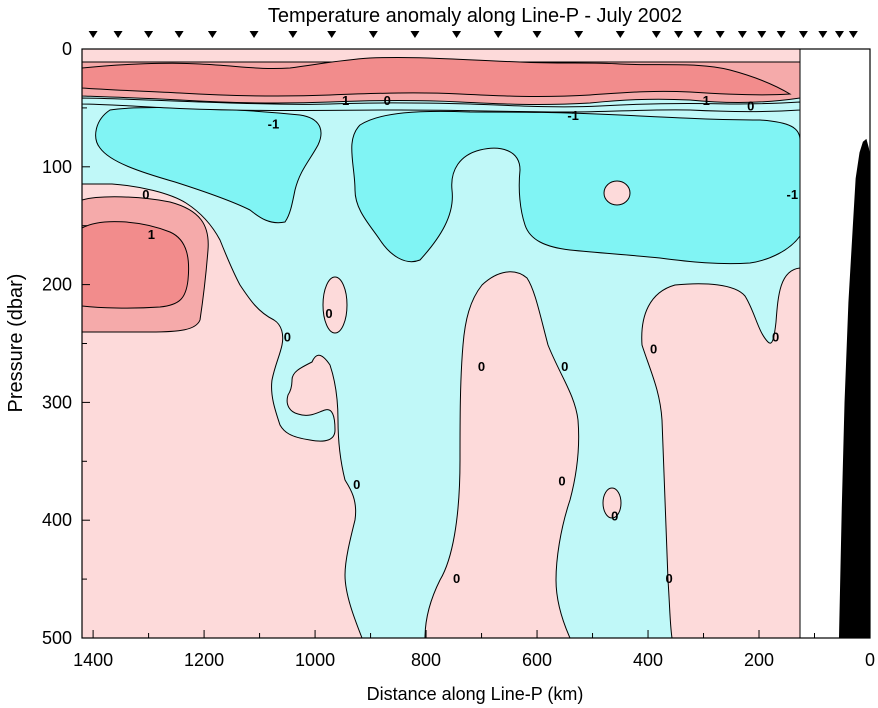  I want to click on y-axis: 0 100 200 300 400 500, so click(66, 343).